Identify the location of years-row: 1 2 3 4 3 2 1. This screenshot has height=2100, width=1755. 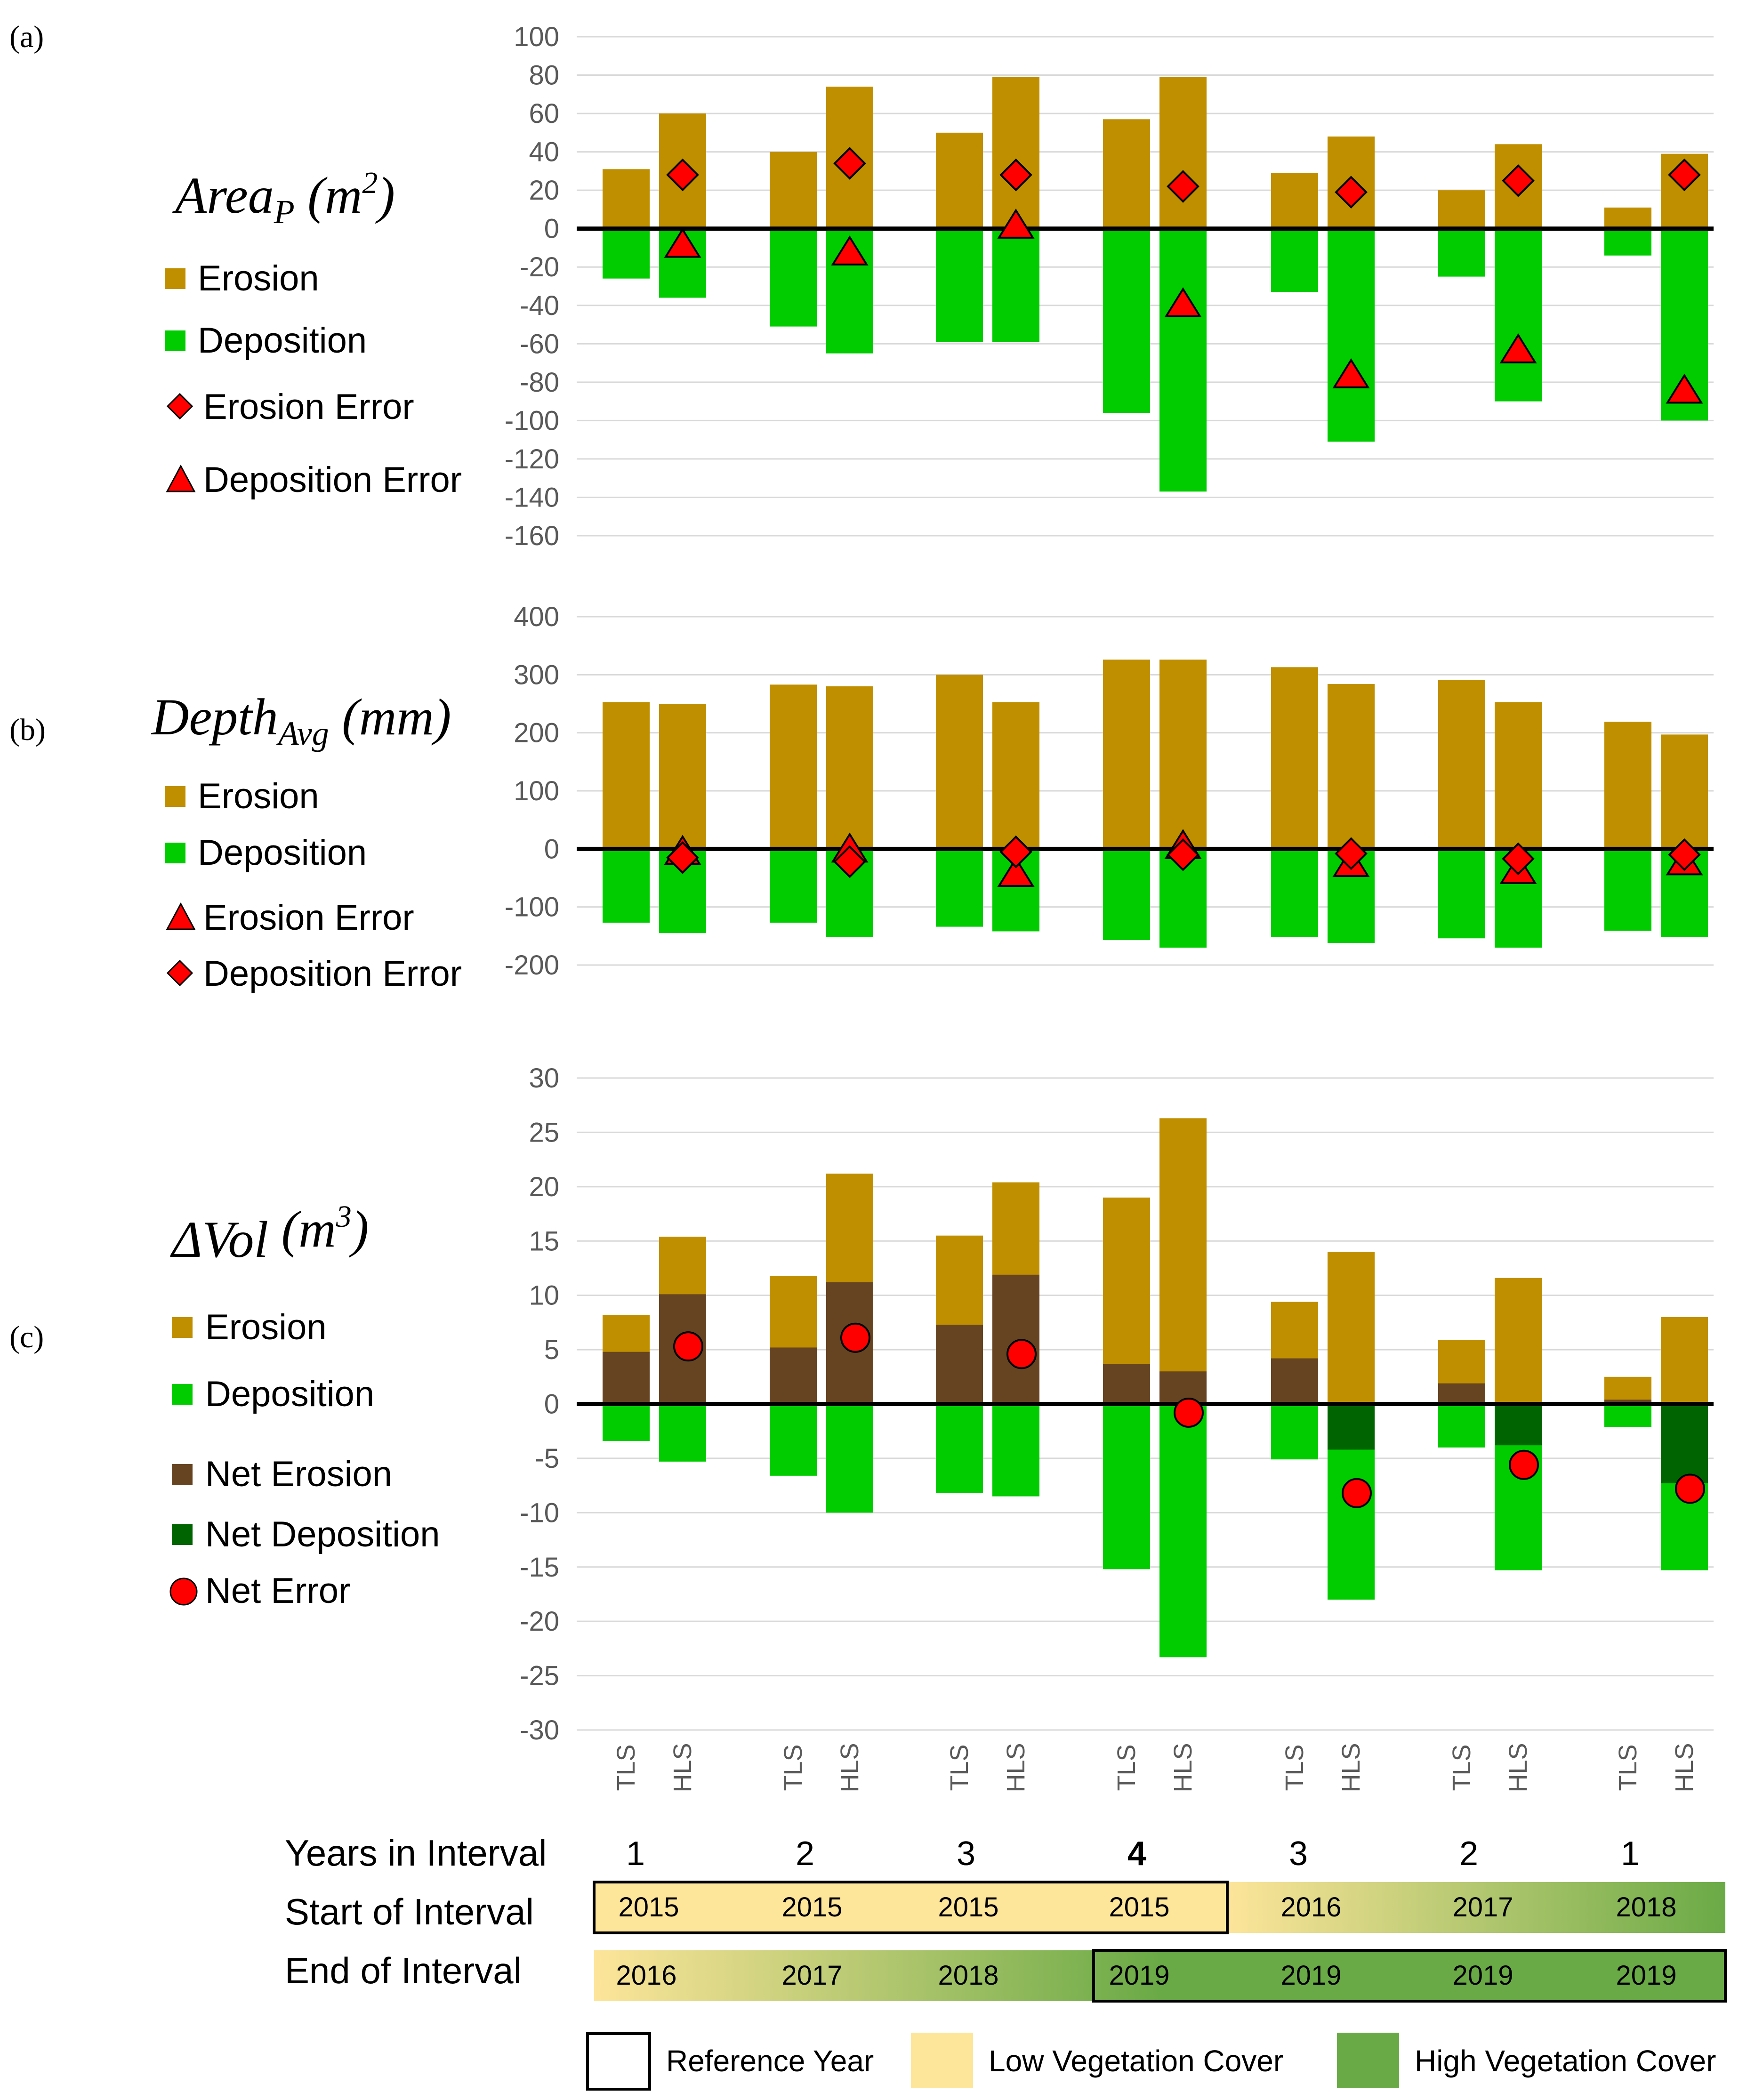
(1133, 1854).